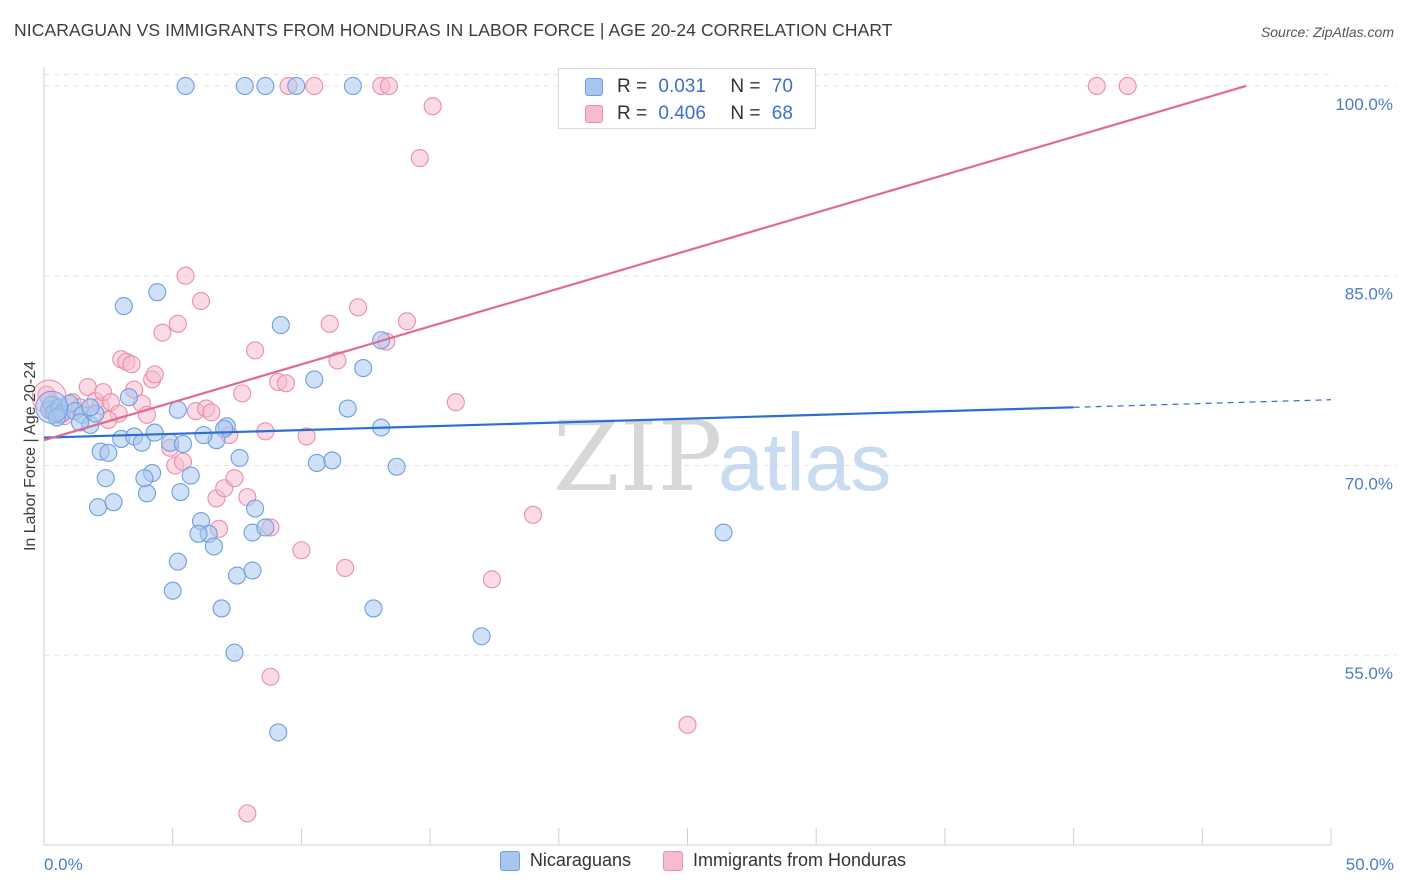 The width and height of the screenshot is (1406, 892). I want to click on legend-row-honduras: R = 0.406 N = 68, so click(689, 114).